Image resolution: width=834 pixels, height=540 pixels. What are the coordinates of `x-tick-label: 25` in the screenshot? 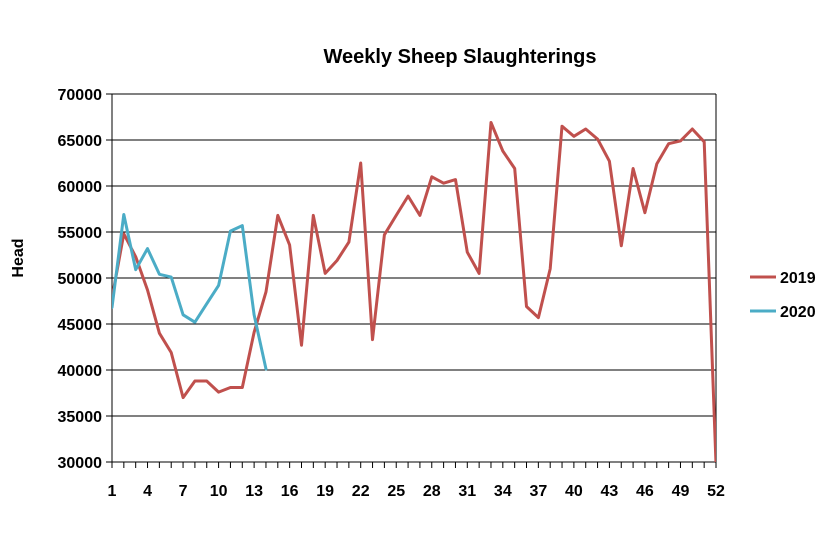 It's located at (396, 491).